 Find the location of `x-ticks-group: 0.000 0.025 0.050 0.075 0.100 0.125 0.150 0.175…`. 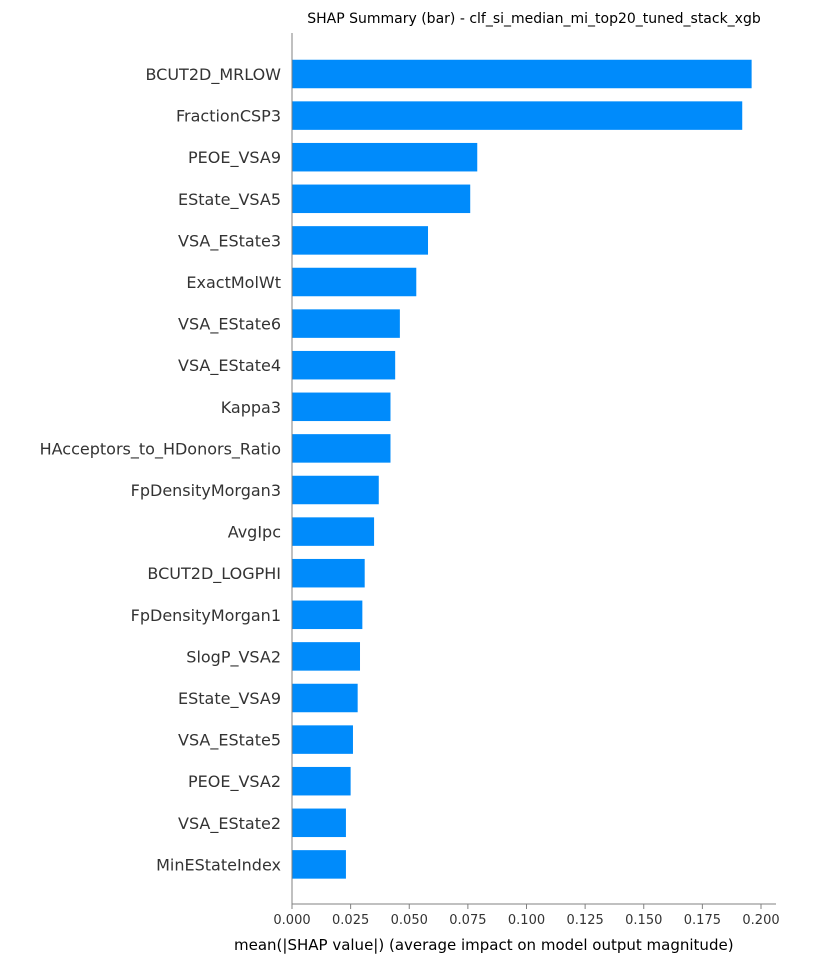

x-ticks-group: 0.000 0.025 0.050 0.075 0.100 0.125 0.150 0.175… is located at coordinates (526, 916).